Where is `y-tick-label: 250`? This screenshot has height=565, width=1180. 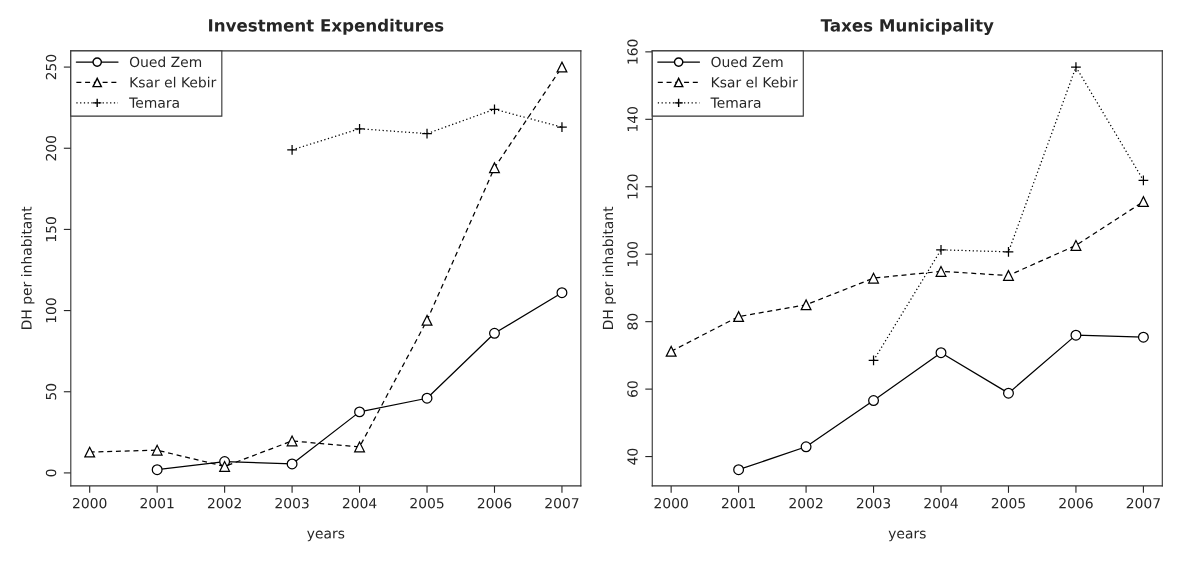
y-tick-label: 250 is located at coordinates (51, 67).